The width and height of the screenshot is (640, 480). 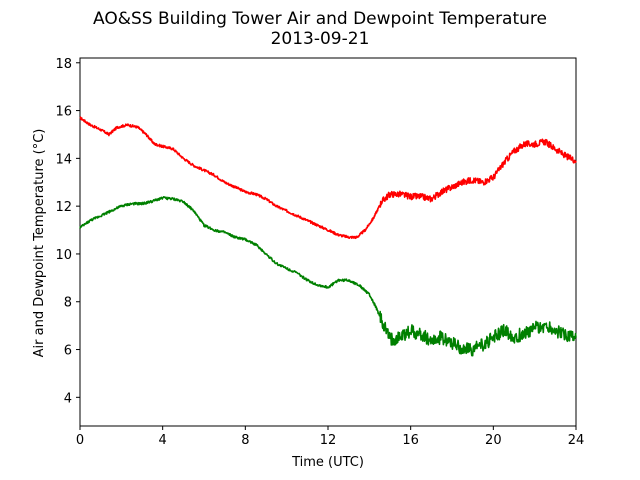 What do you see at coordinates (163, 440) in the screenshot?
I see `x-tick-label: 4` at bounding box center [163, 440].